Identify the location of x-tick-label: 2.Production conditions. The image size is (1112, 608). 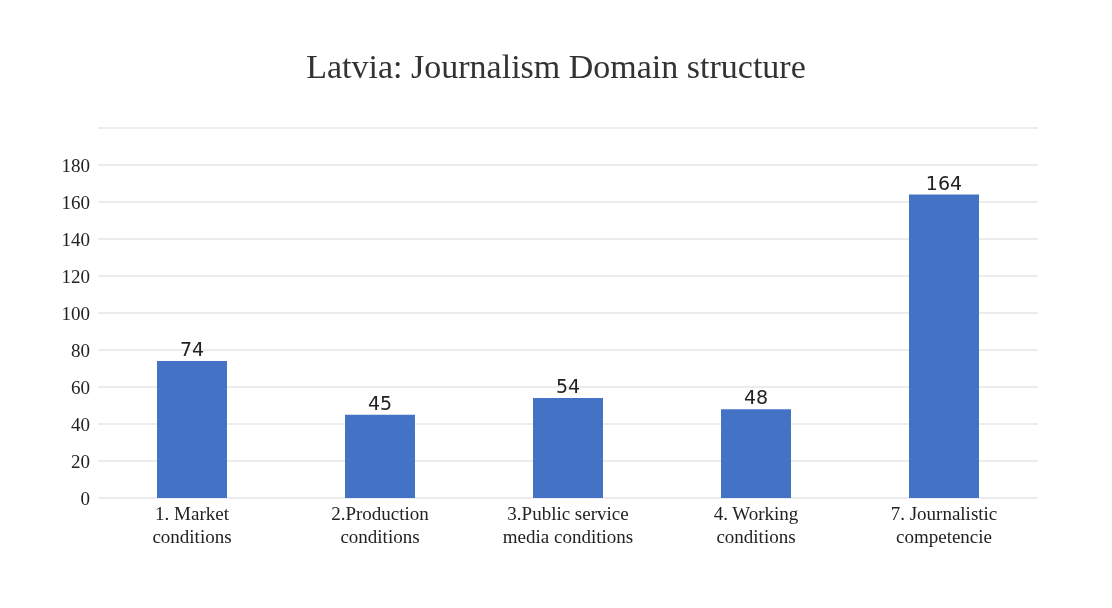
(380, 525).